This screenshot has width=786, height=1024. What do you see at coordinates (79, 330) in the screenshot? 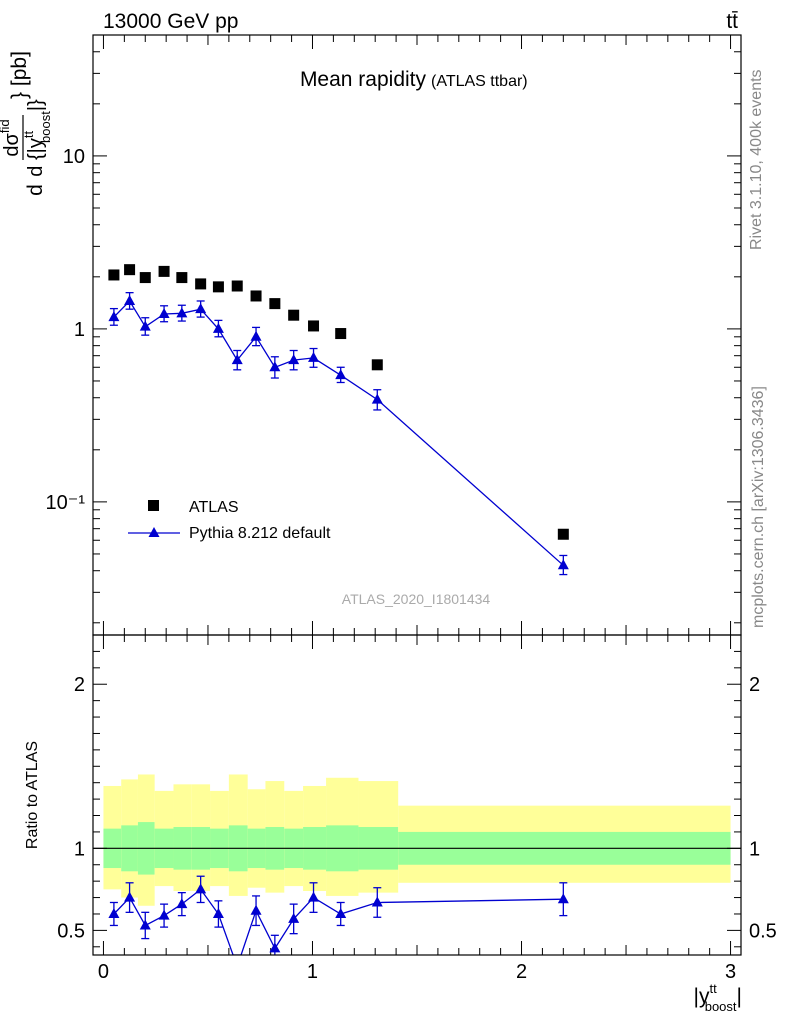
I see `y-tick-label: 1` at bounding box center [79, 330].